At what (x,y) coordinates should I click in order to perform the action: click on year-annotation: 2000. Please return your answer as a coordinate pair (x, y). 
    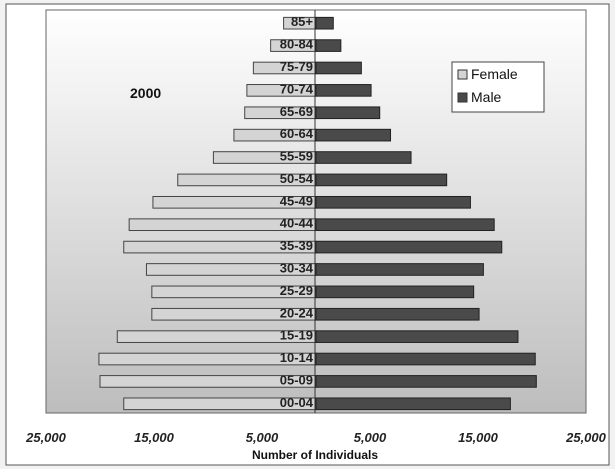
    Looking at the image, I should click on (145, 93).